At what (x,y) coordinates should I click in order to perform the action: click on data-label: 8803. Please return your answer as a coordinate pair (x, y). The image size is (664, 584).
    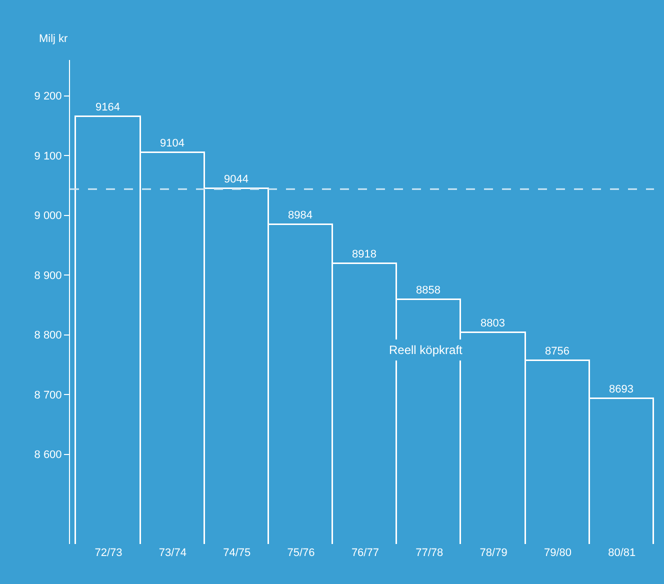
    Looking at the image, I should click on (492, 323).